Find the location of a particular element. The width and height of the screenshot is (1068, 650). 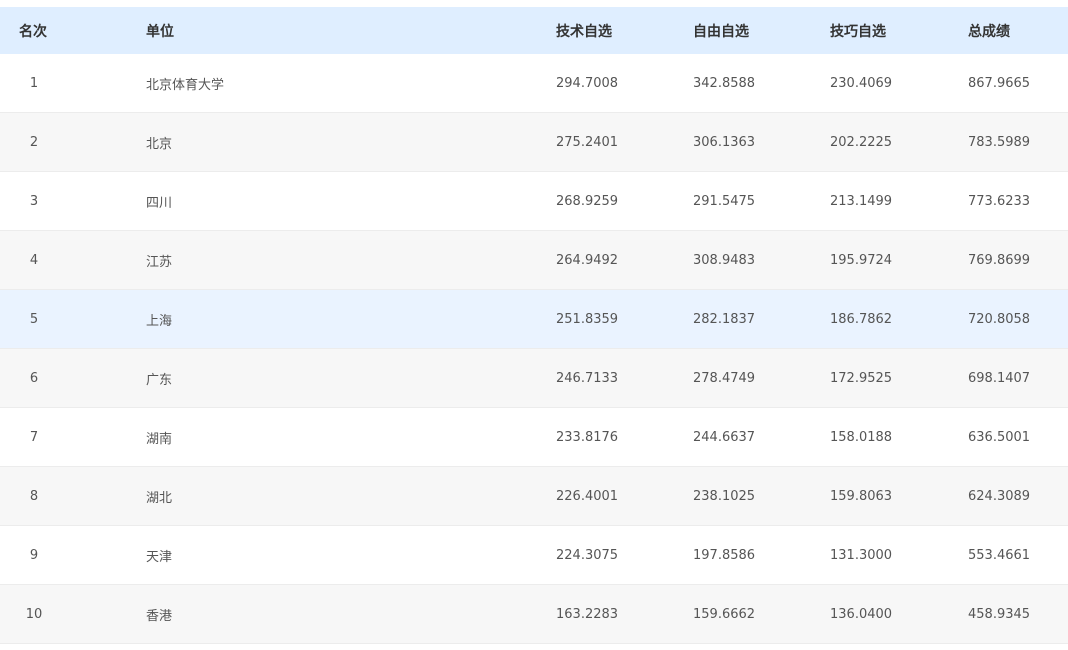

table-cell: 224.3075 is located at coordinates (587, 555).